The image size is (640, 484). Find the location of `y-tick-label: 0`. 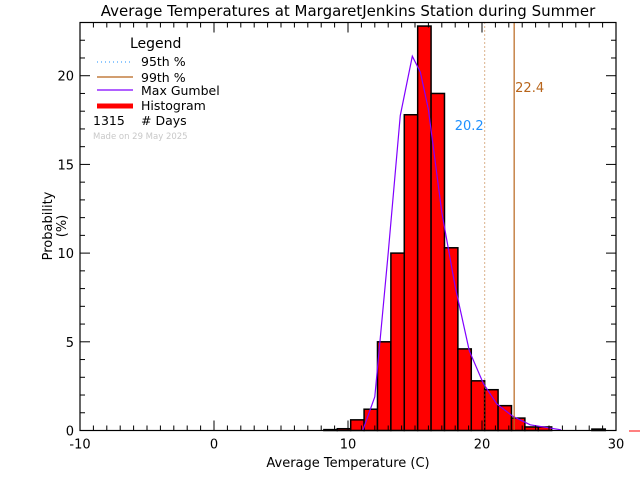

y-tick-label: 0 is located at coordinates (70, 432).